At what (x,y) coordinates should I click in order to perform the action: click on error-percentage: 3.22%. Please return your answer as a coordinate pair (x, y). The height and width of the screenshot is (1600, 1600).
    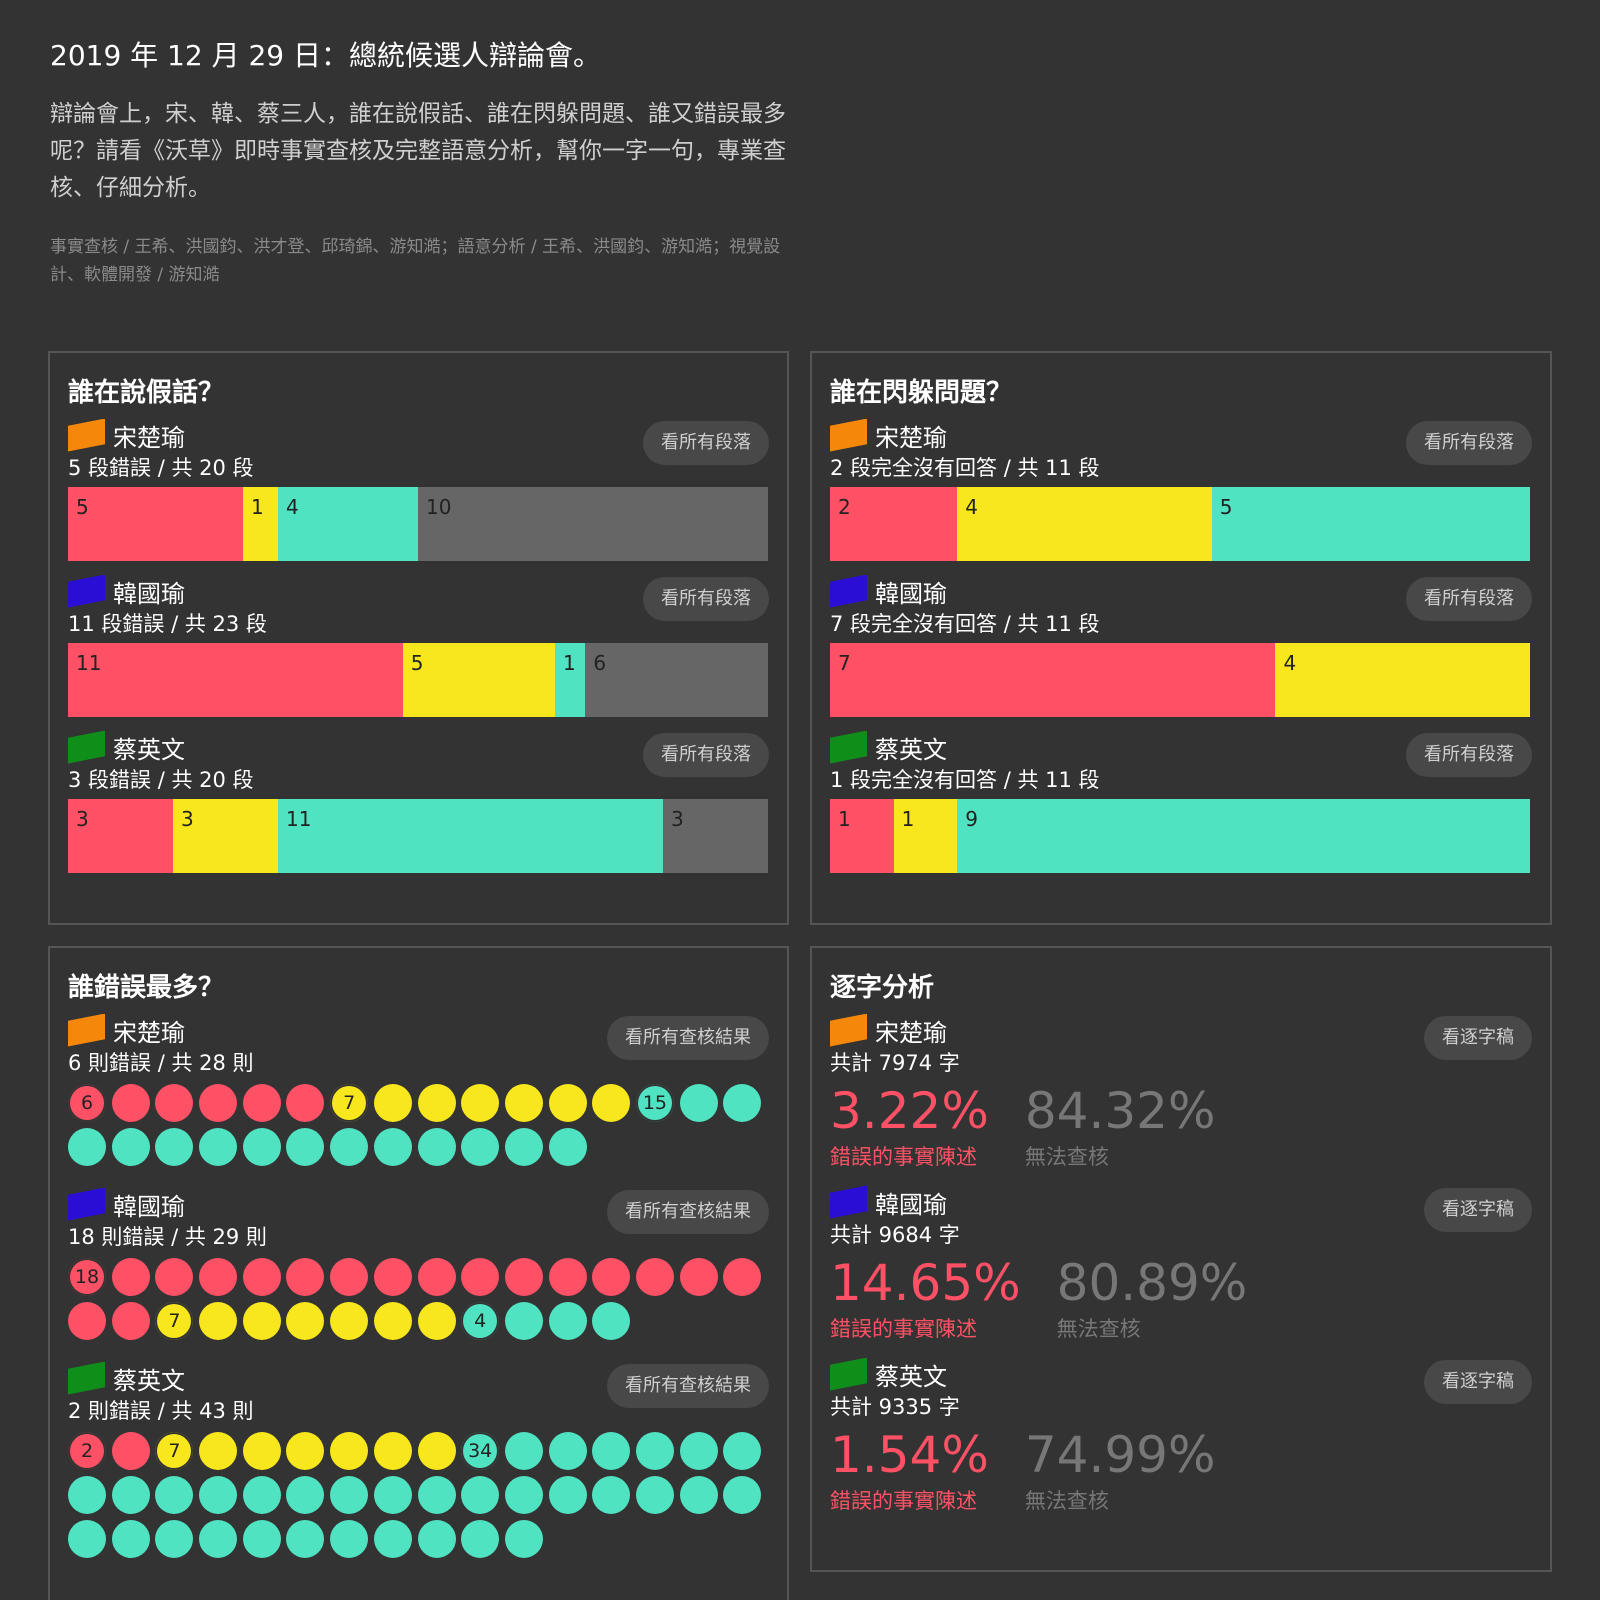
    Looking at the image, I should click on (909, 1111).